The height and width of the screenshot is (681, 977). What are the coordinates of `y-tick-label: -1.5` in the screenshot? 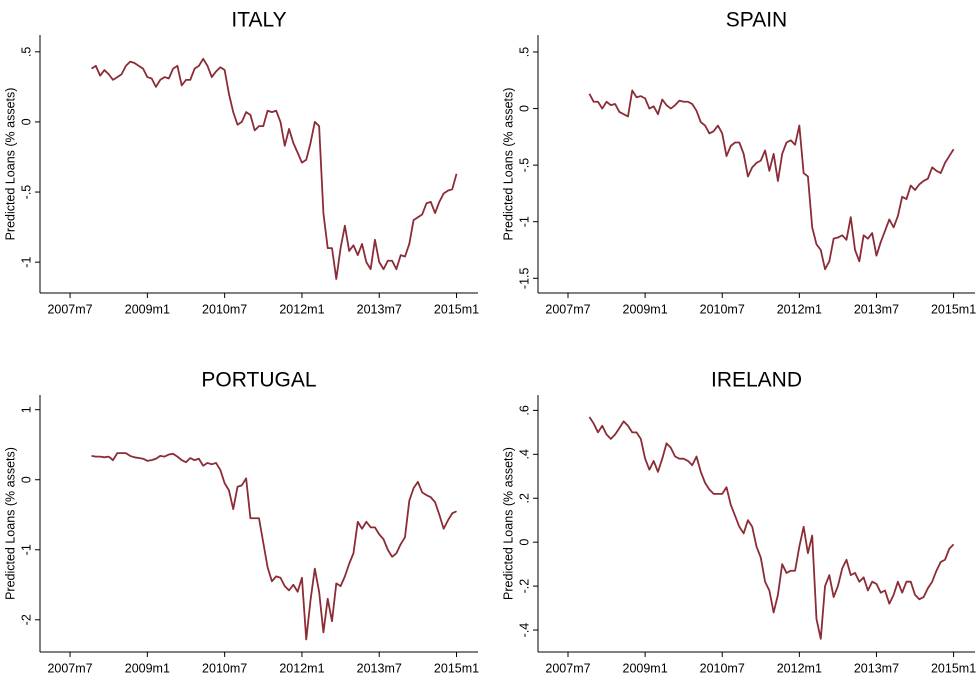 It's located at (524, 278).